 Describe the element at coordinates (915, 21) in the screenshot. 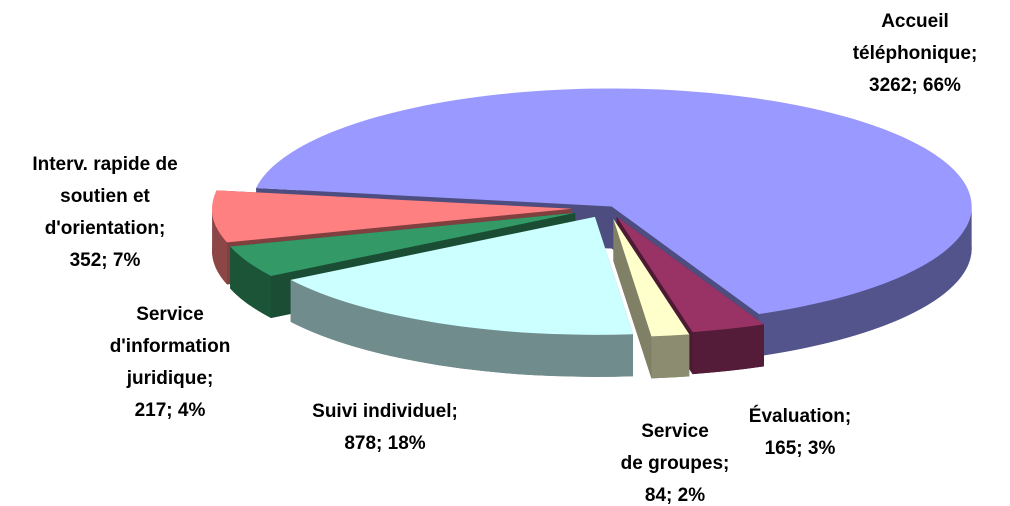

I see `category-label: Accueil` at that location.